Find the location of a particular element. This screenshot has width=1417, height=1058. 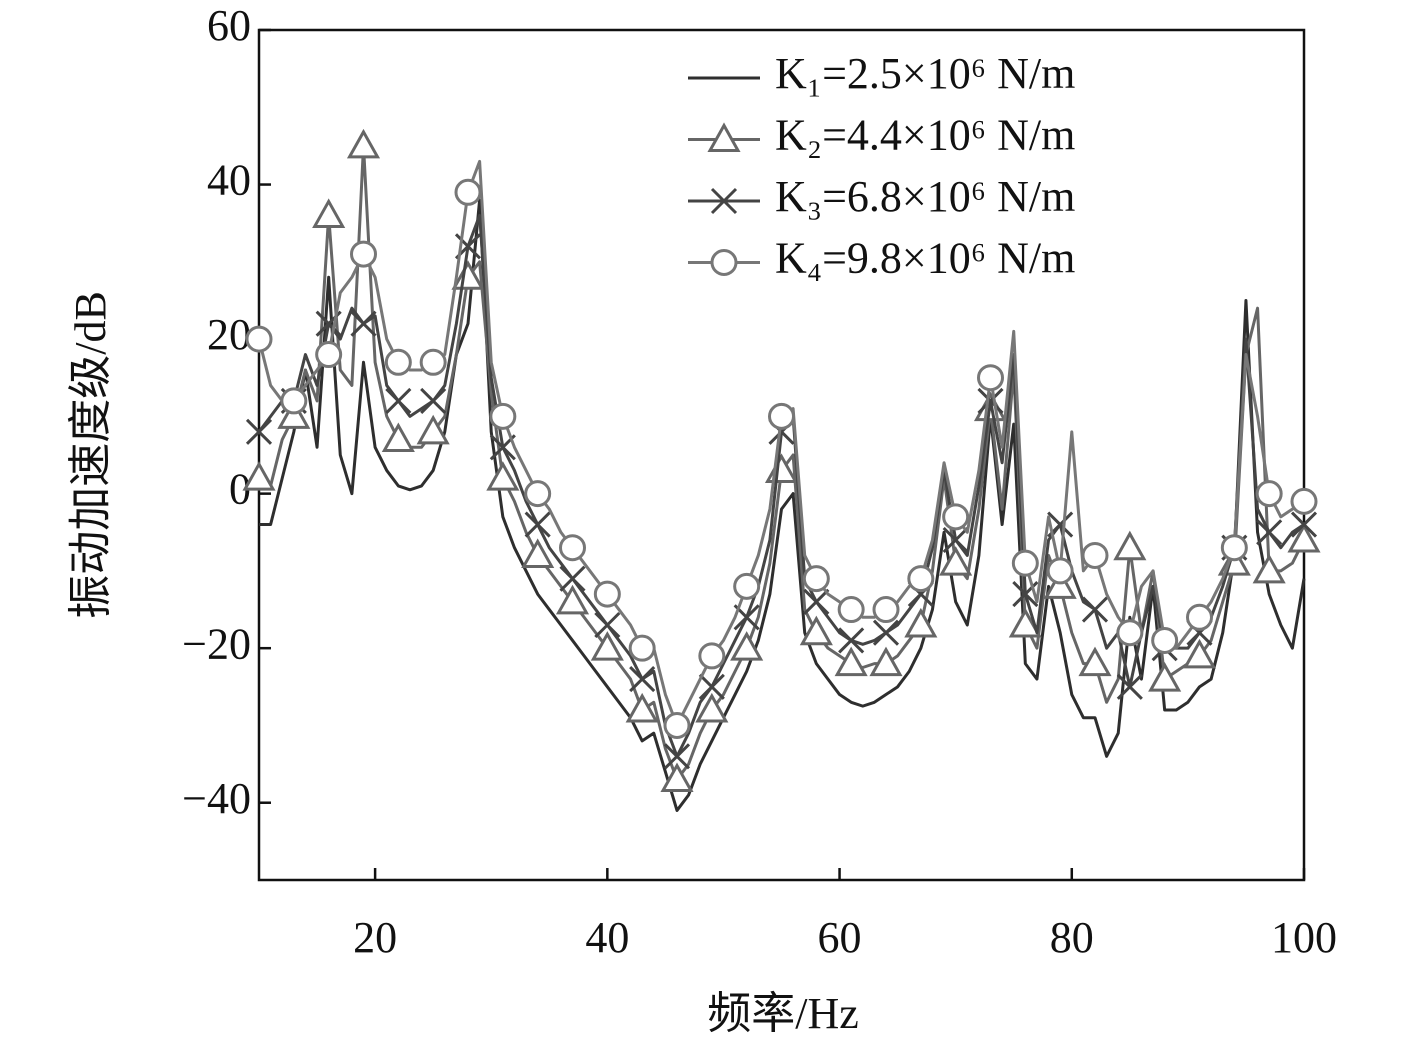

x-tick-label: 80 is located at coordinates (1072, 937).